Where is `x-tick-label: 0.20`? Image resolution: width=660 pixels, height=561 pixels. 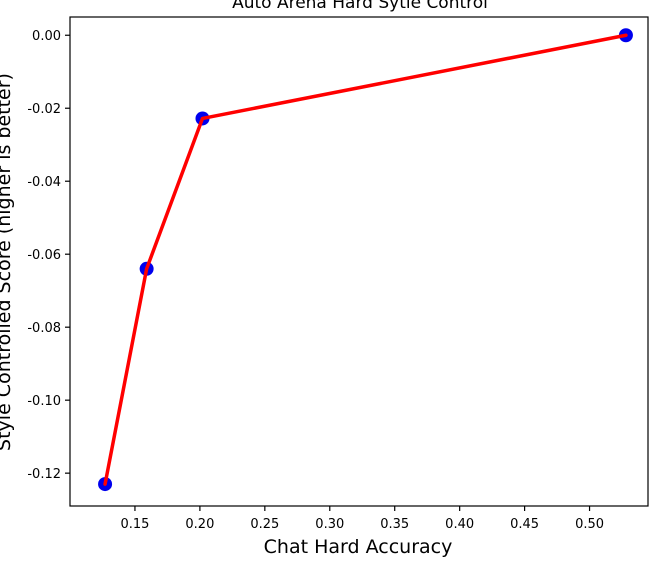 x-tick-label: 0.20 is located at coordinates (199, 524).